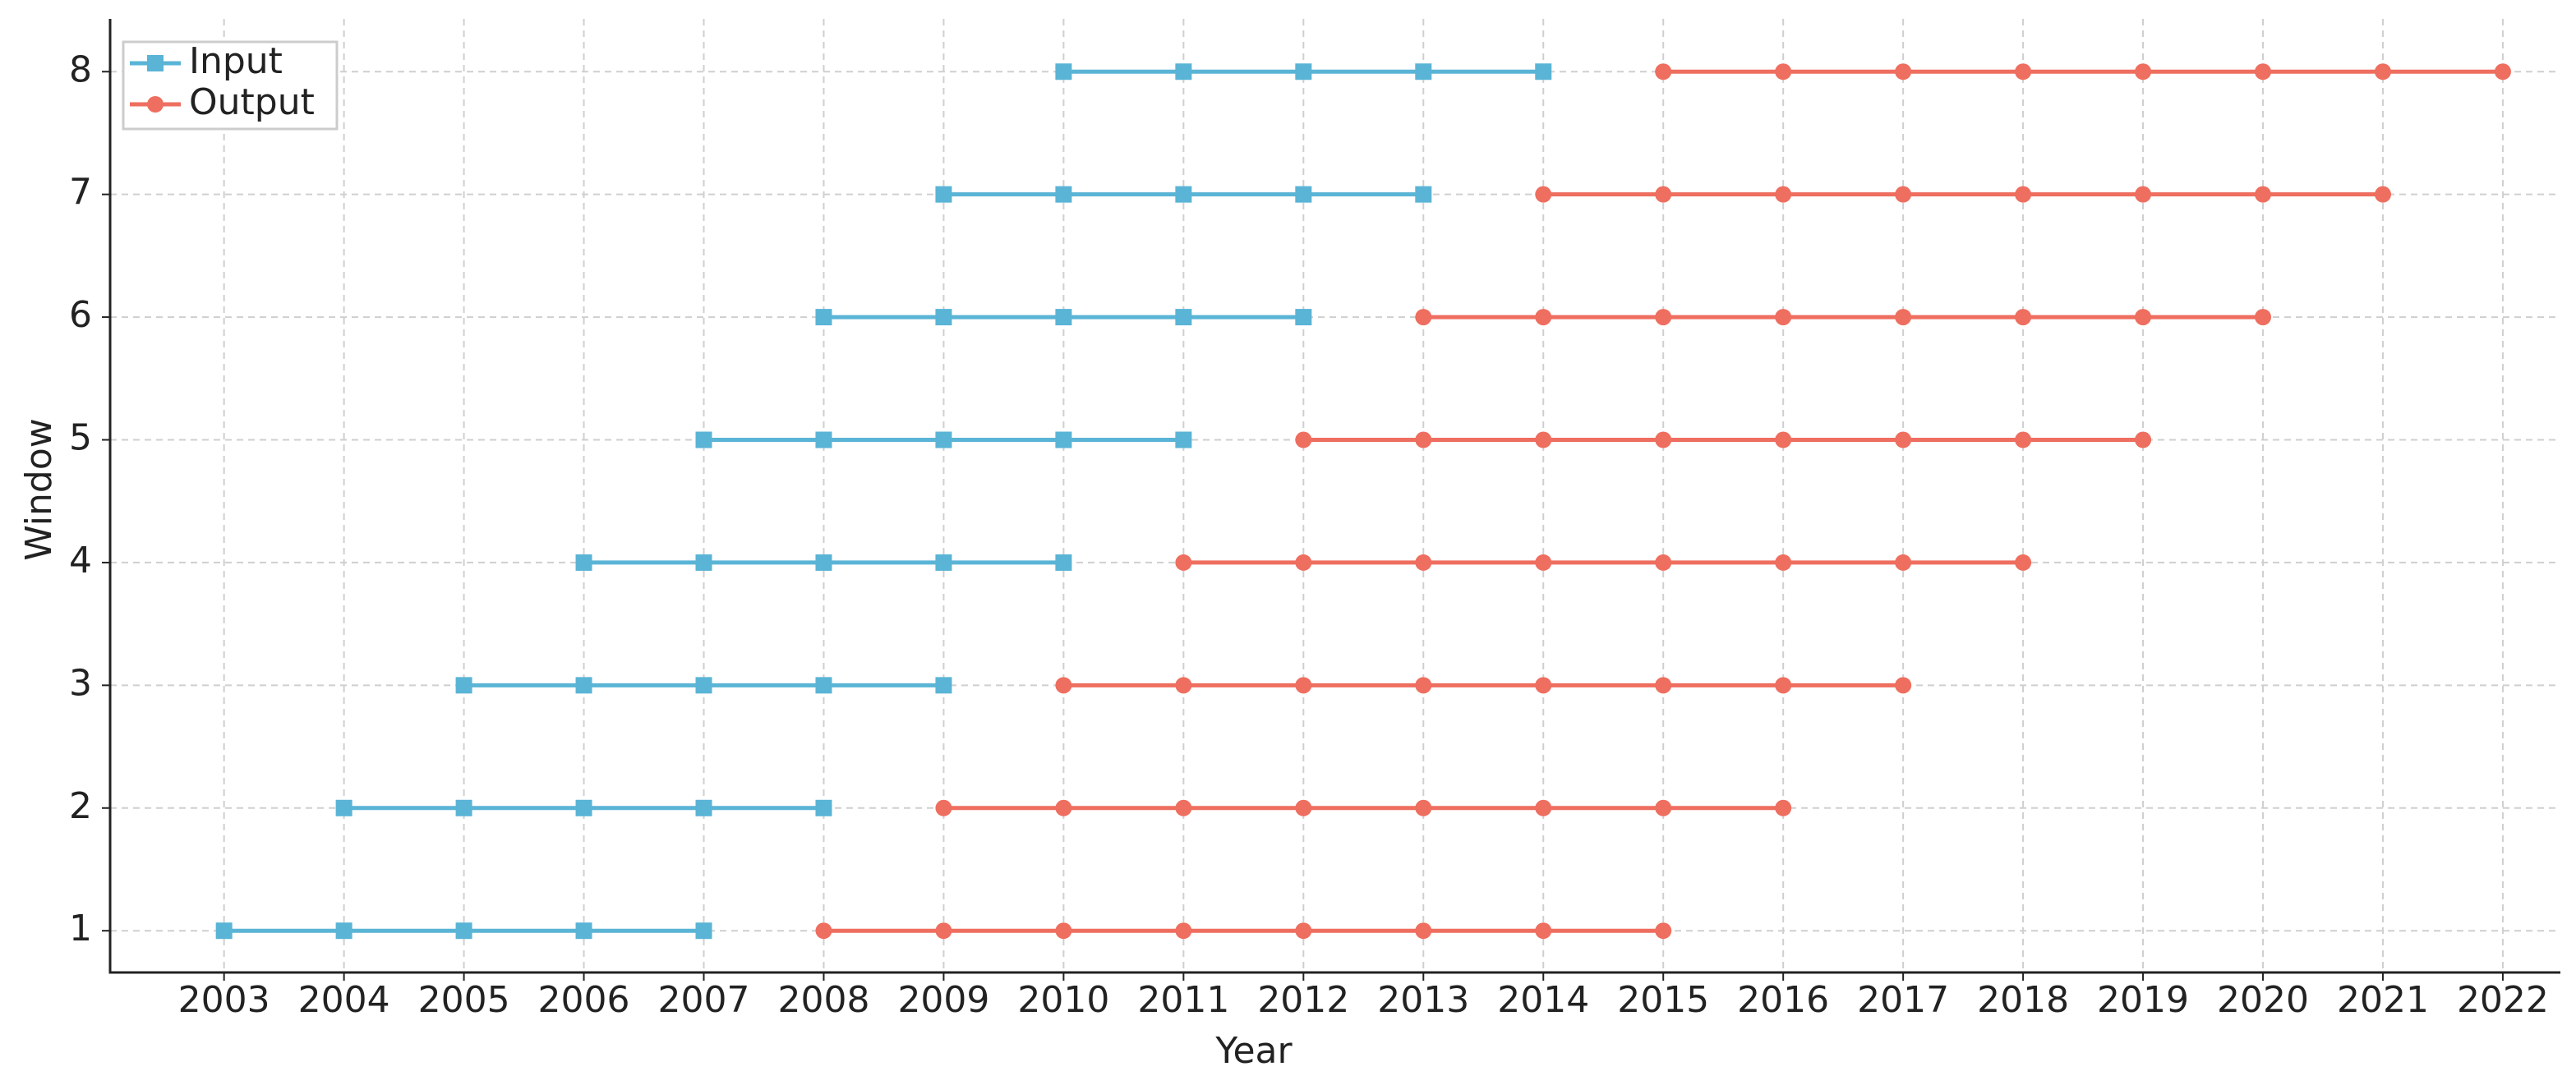 The width and height of the screenshot is (2576, 1085). What do you see at coordinates (2263, 1000) in the screenshot?
I see `x-tick-label: 2020` at bounding box center [2263, 1000].